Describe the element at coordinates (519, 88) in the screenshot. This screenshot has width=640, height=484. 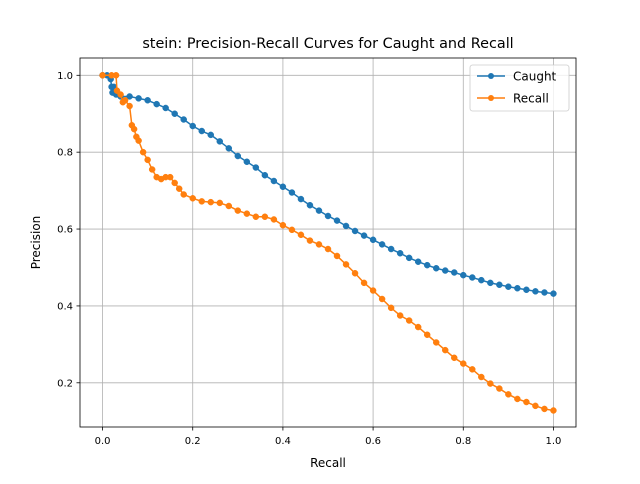
I see `legend: Caught Recall` at that location.